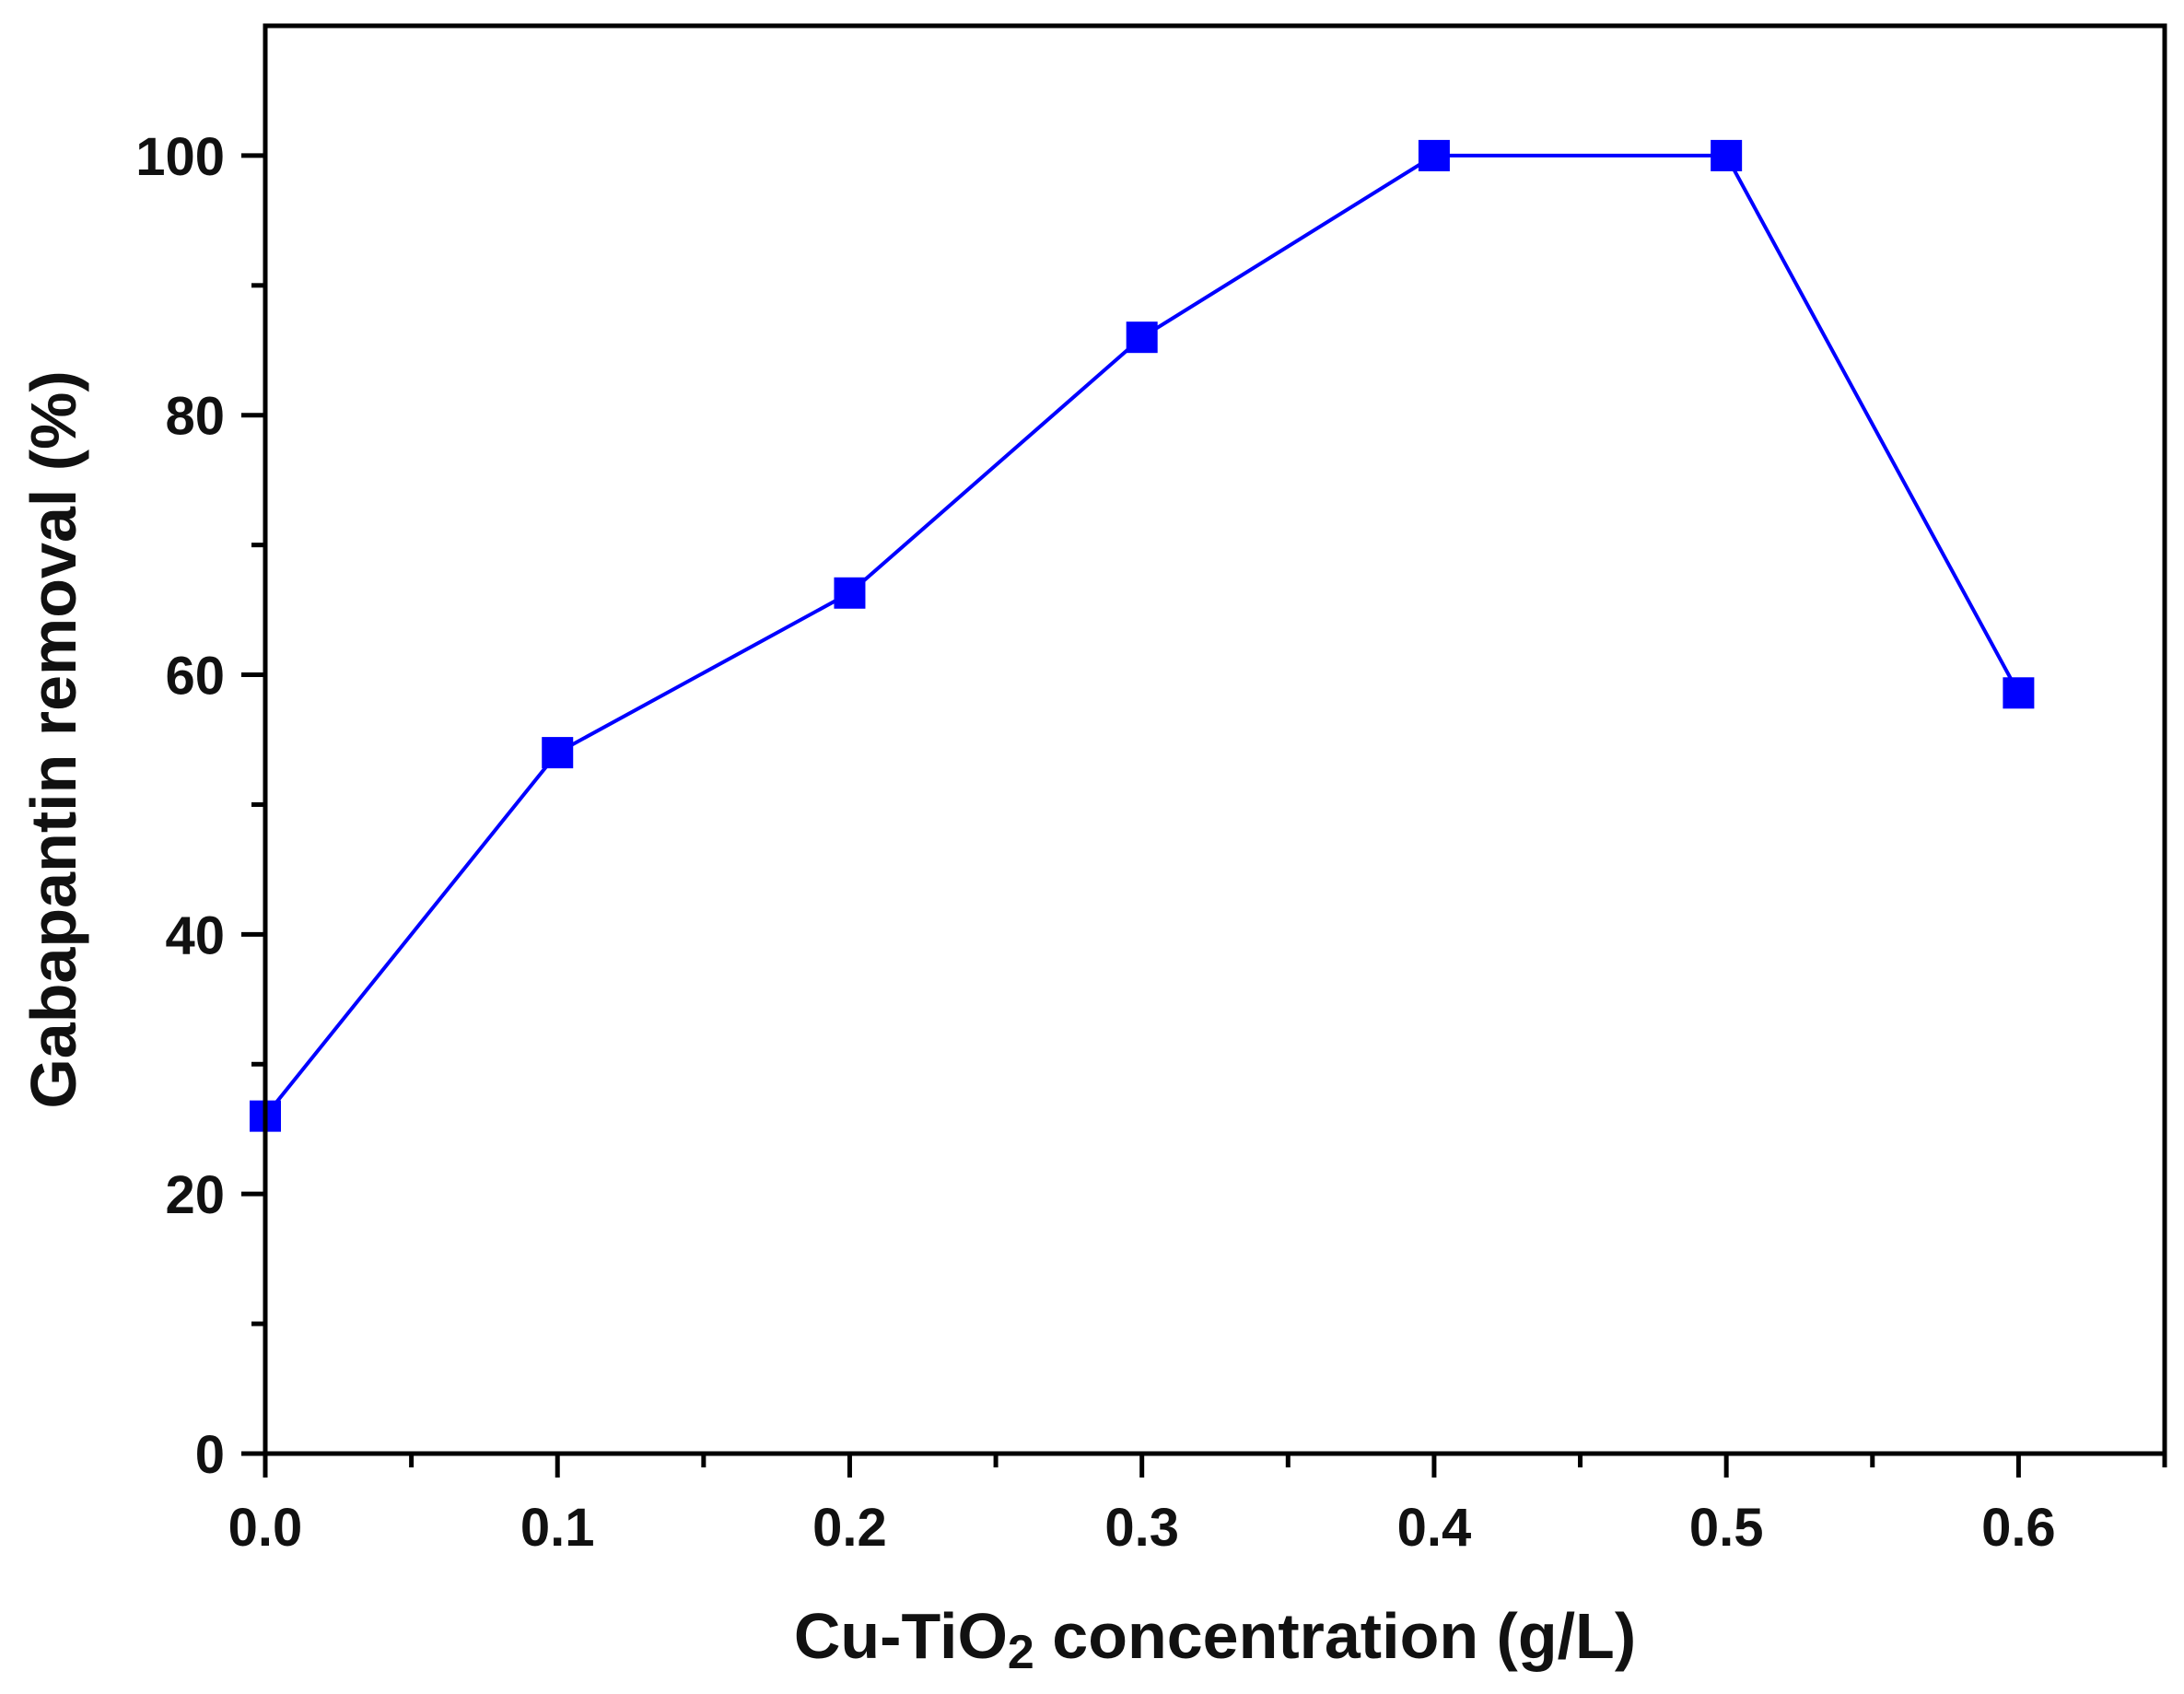  I want to click on x-tick-label: 0.5, so click(1726, 1528).